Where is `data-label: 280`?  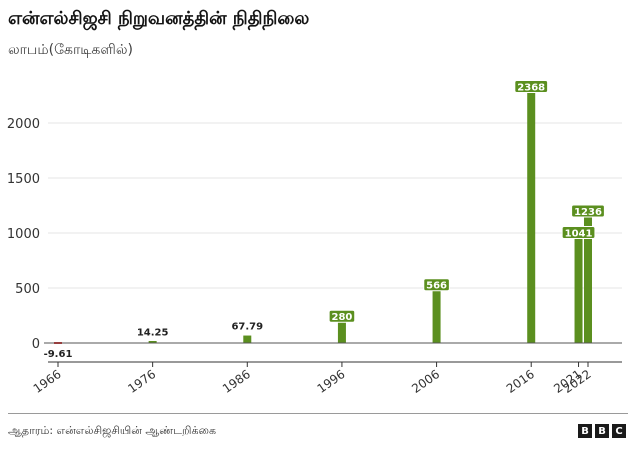
data-label: 280 is located at coordinates (341, 317).